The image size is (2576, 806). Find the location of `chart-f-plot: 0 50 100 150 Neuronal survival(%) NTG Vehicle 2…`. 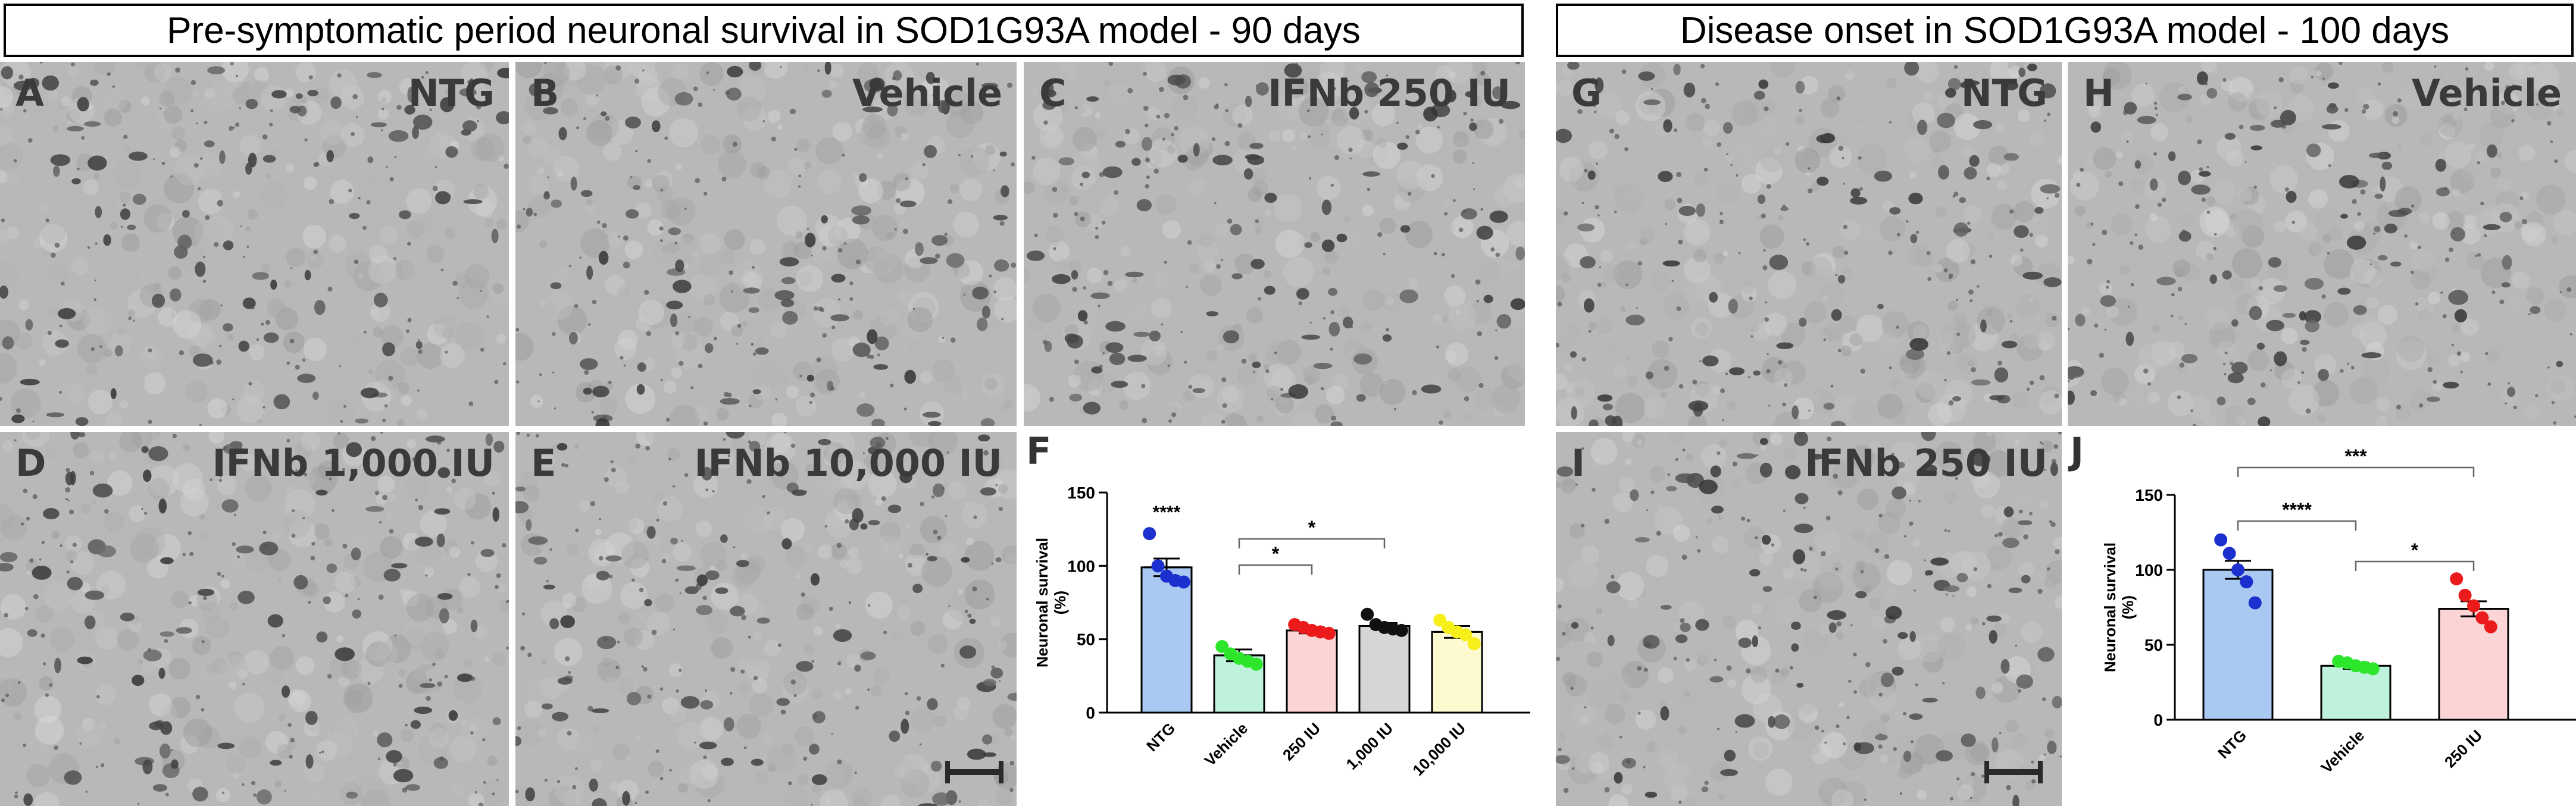

chart-f-plot: 0 50 100 150 Neuronal survival(%) NTG Vehicle 2… is located at coordinates (1281, 632).